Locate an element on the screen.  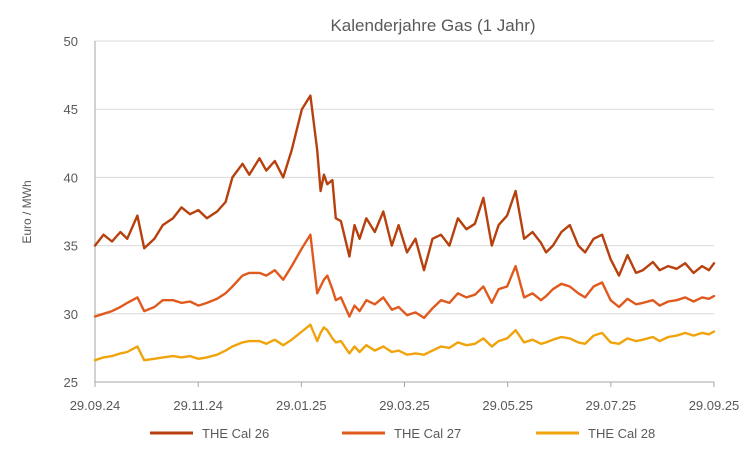
x-tick-label: 29.09.25 is located at coordinates (714, 405).